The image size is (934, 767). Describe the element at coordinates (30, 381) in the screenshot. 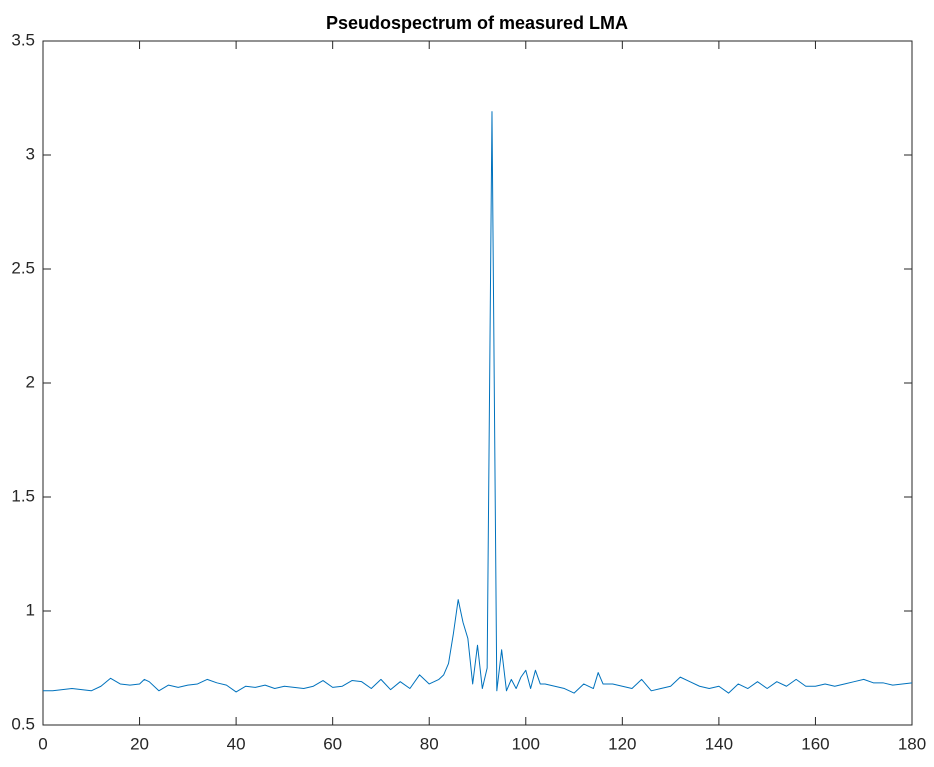

I see `y-tick-label: 2` at that location.